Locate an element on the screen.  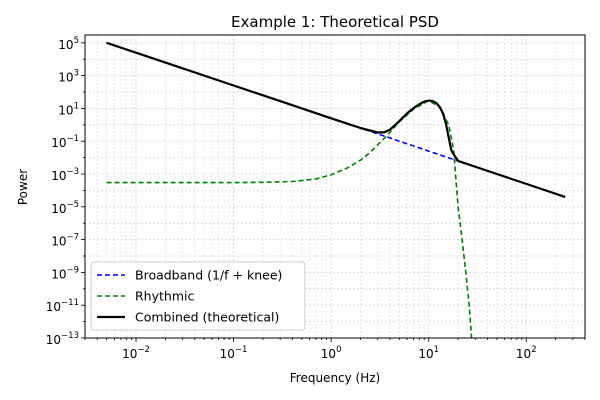
y-tick-label: 10⁻¹ is located at coordinates (65, 142).